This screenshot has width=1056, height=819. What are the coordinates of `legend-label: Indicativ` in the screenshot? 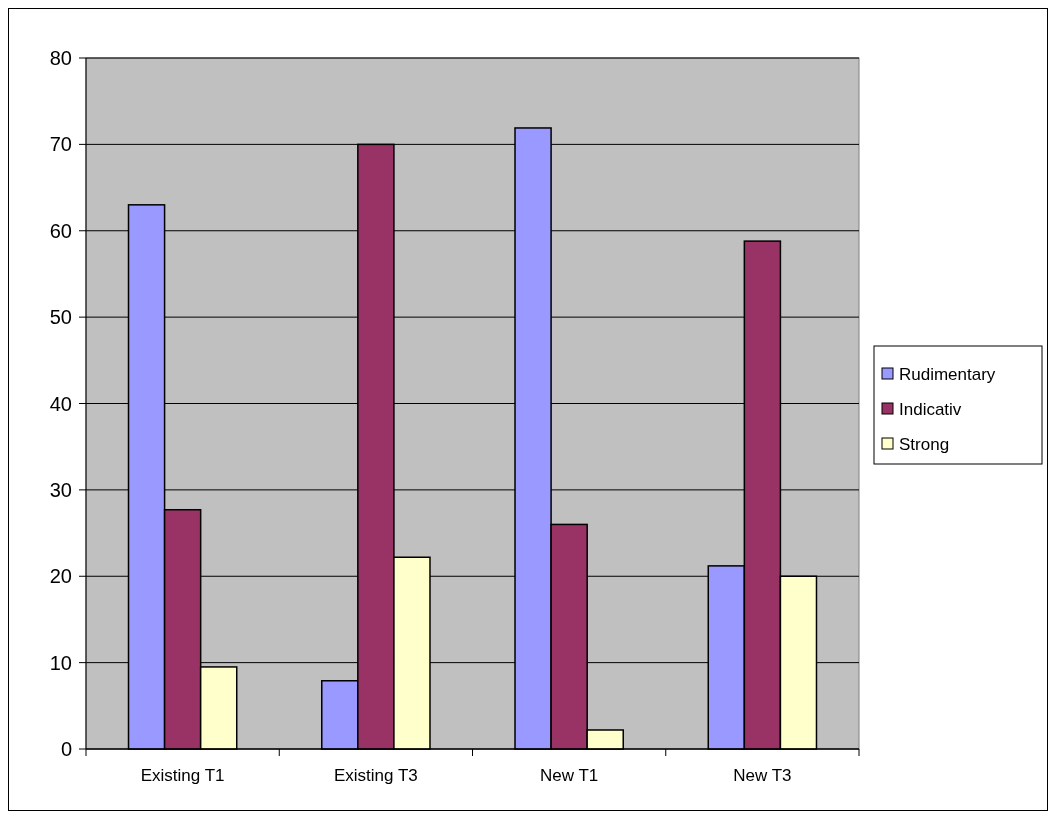 It's located at (930, 409).